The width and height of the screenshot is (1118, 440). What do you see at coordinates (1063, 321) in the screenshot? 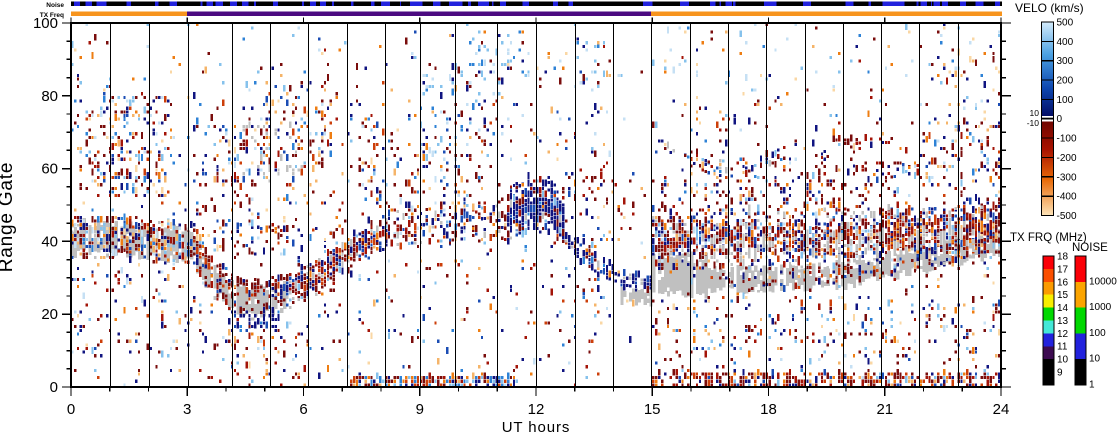
I see `svg-text: 13` at bounding box center [1063, 321].